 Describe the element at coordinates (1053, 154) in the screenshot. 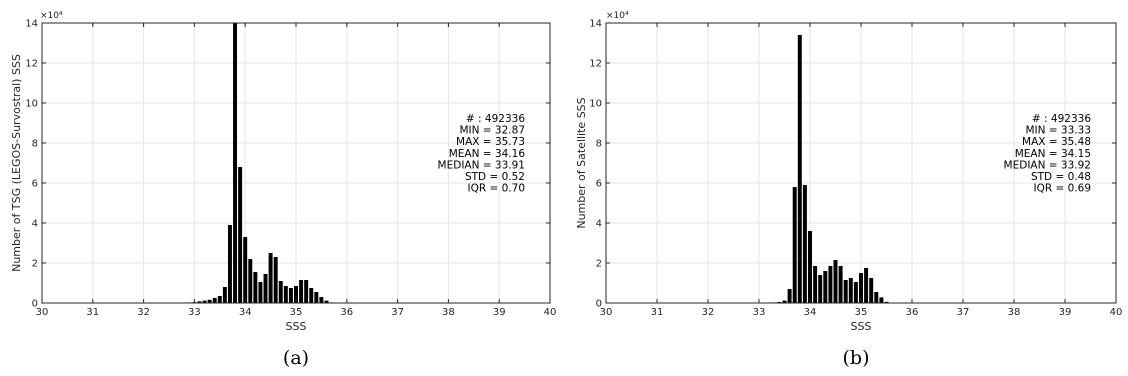

I see `stat-line: MEAN = 34.15` at that location.